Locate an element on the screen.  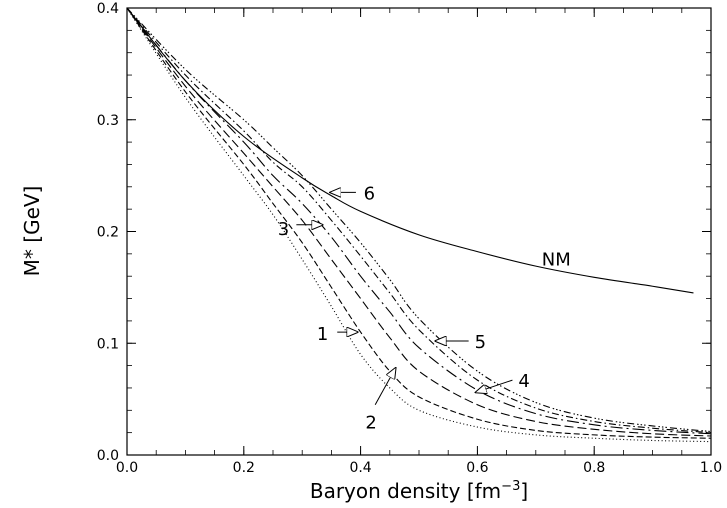
y-axis-title: M* [GeV] is located at coordinates (32, 231).